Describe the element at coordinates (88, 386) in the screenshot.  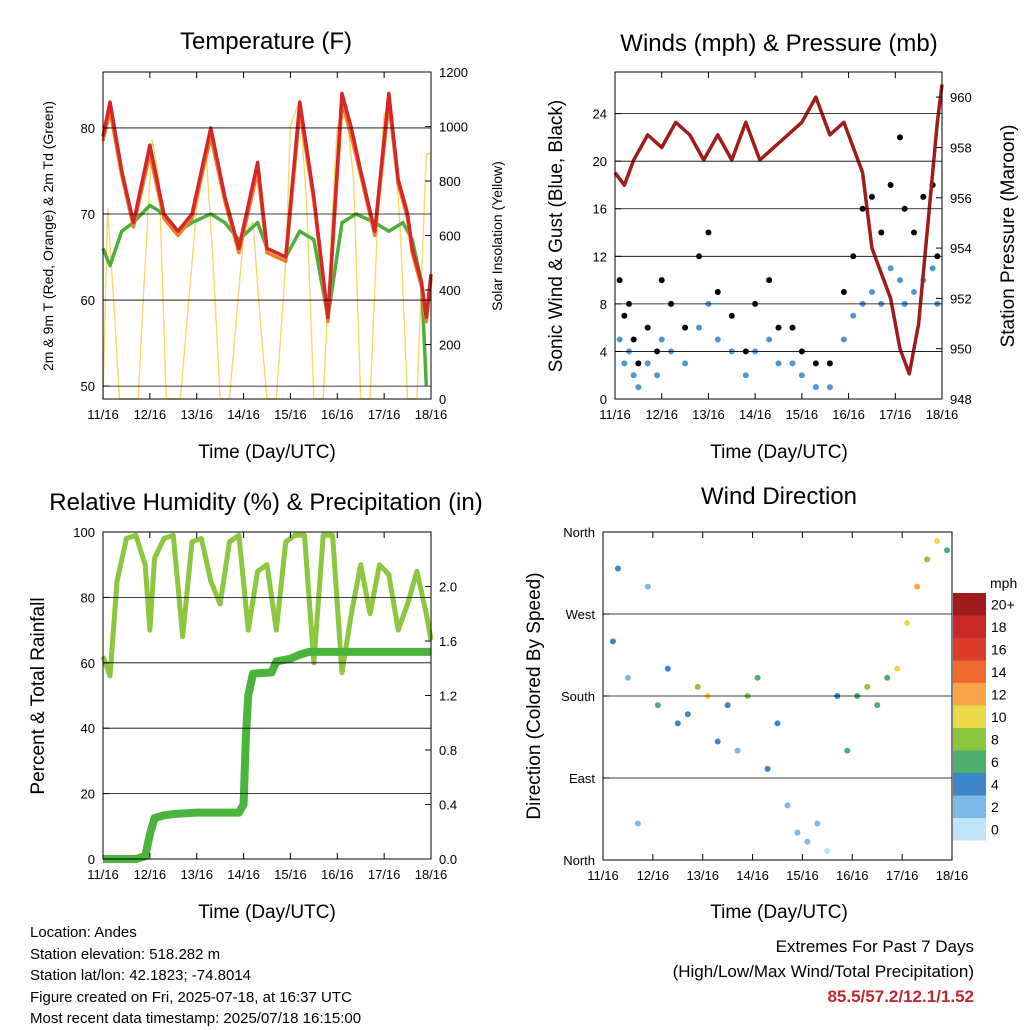
I see `y-tick-label: 50` at that location.